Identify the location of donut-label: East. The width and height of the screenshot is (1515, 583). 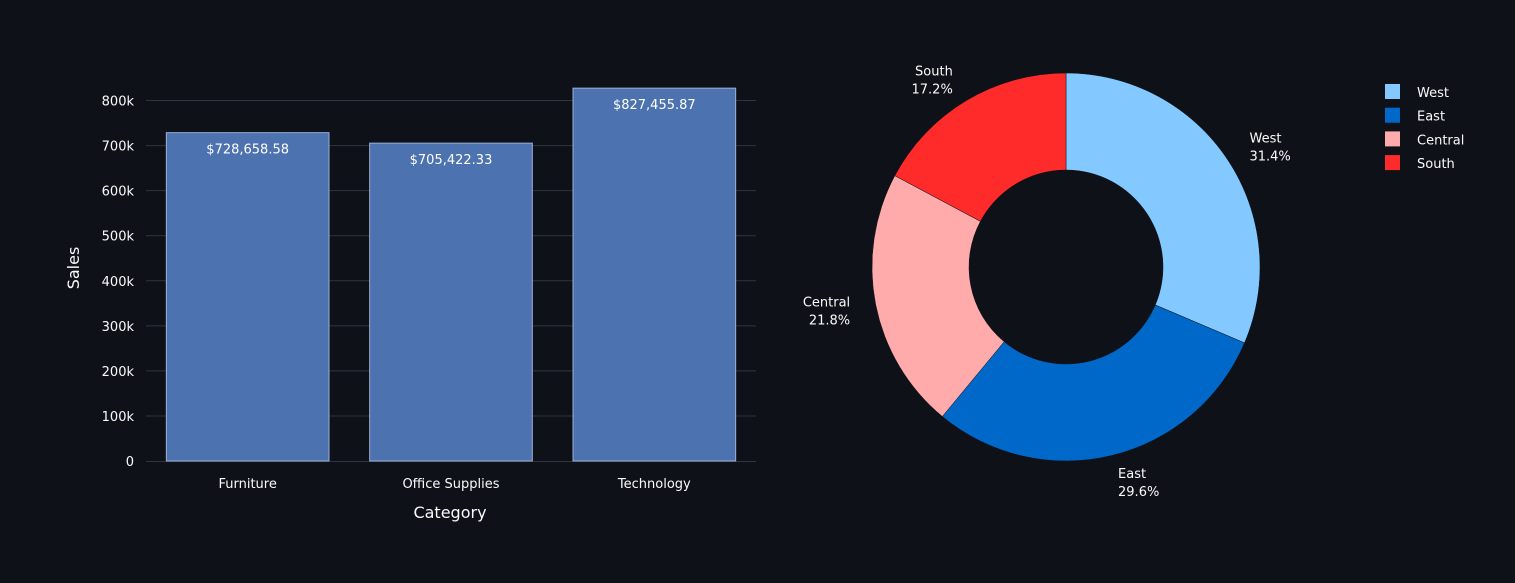
(1132, 474).